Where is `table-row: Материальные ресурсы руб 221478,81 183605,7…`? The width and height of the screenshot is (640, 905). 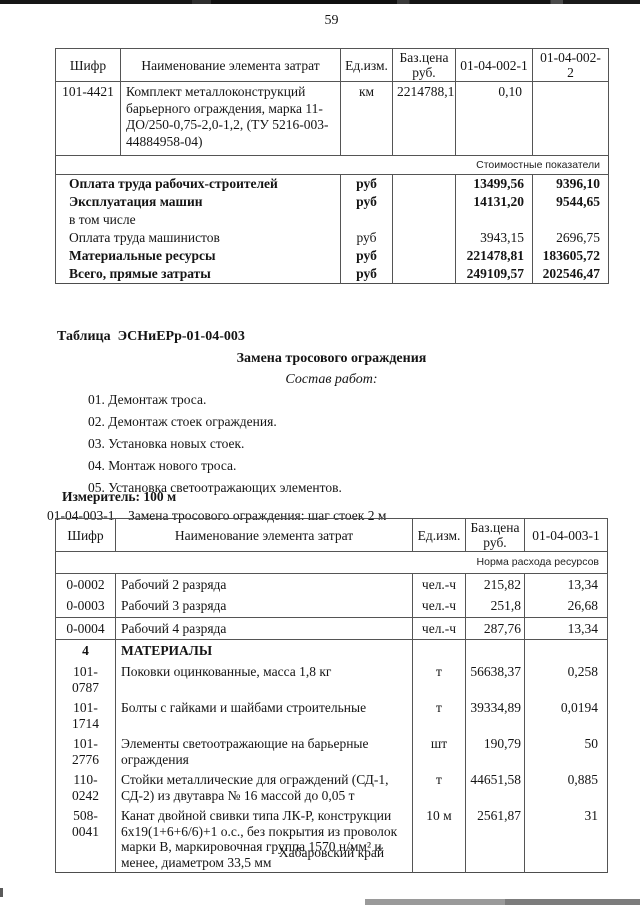
table-row: Материальные ресурсы руб 221478,81 183605,7… is located at coordinates (332, 256).